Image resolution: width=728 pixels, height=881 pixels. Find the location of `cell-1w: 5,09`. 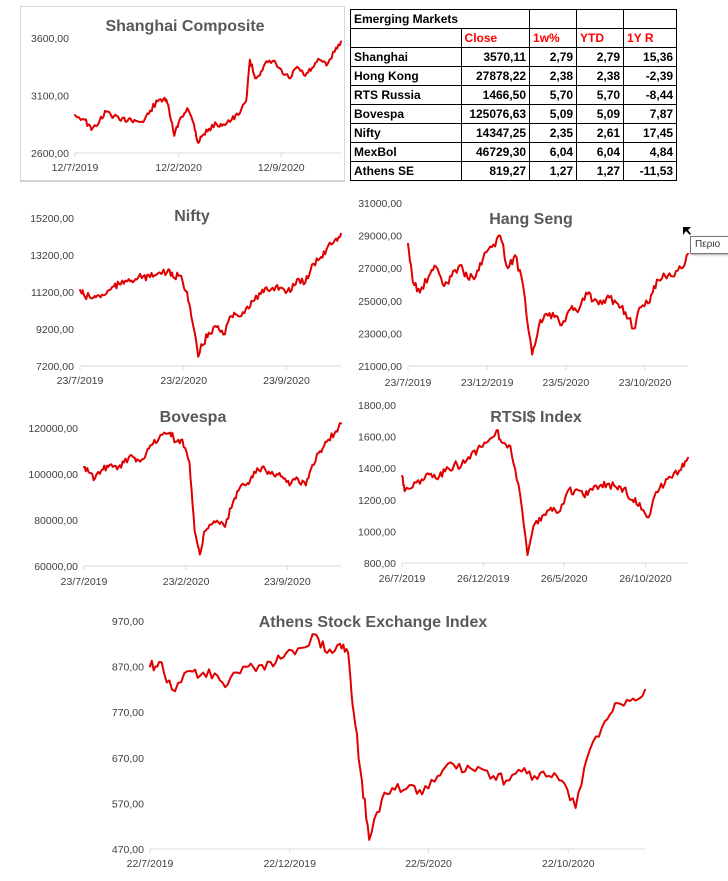

cell-1w: 5,09 is located at coordinates (553, 114).